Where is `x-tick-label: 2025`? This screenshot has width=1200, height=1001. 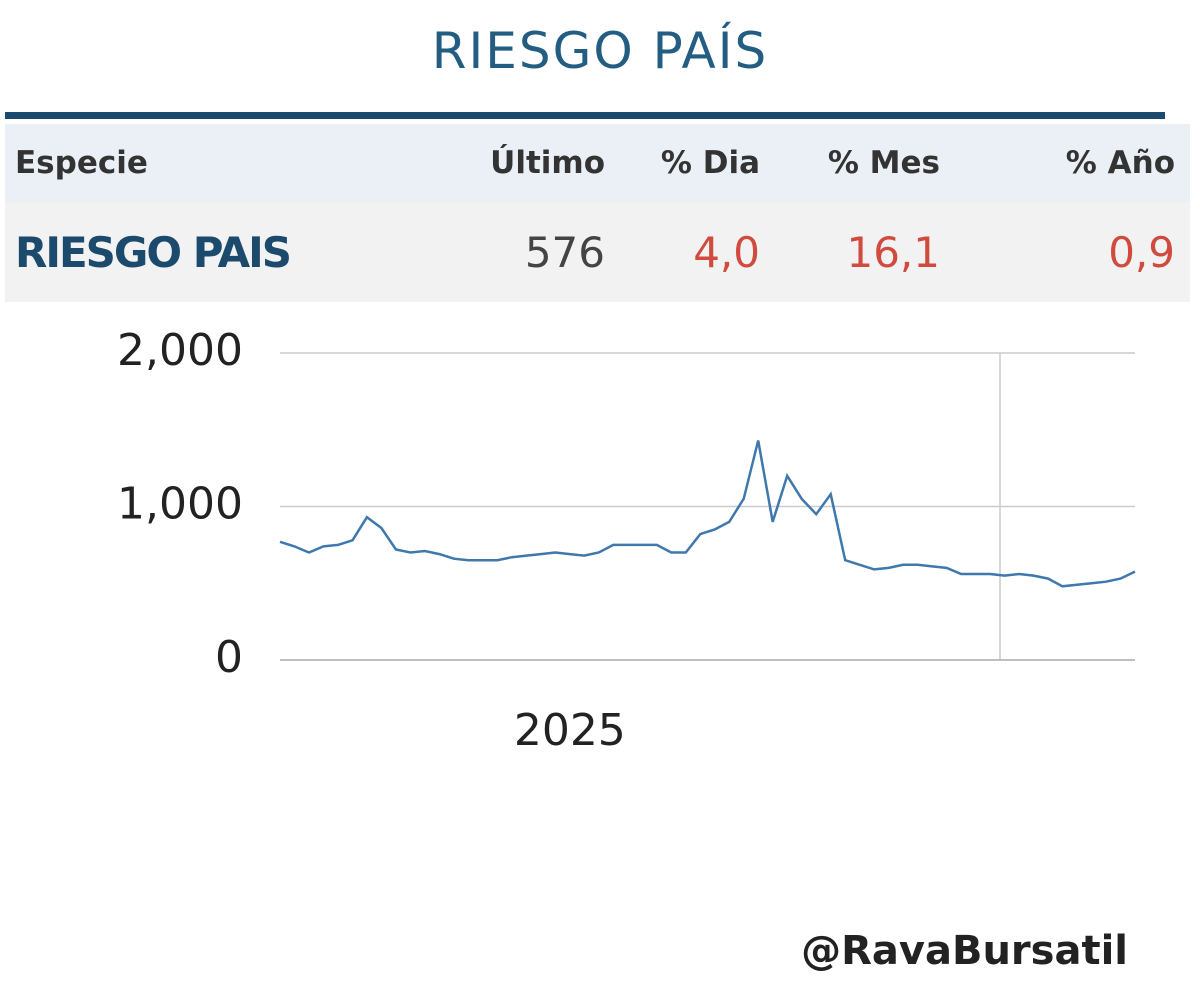 x-tick-label: 2025 is located at coordinates (570, 730).